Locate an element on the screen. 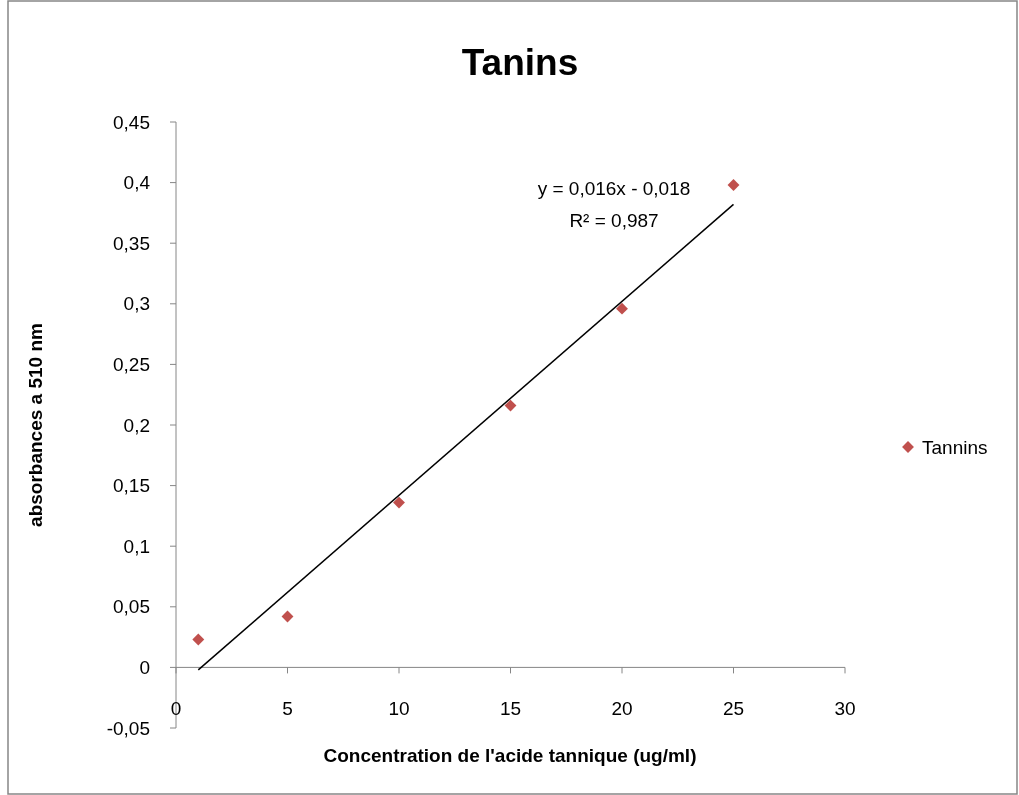 This screenshot has width=1019, height=795. chart-title: Tanins is located at coordinates (520, 62).